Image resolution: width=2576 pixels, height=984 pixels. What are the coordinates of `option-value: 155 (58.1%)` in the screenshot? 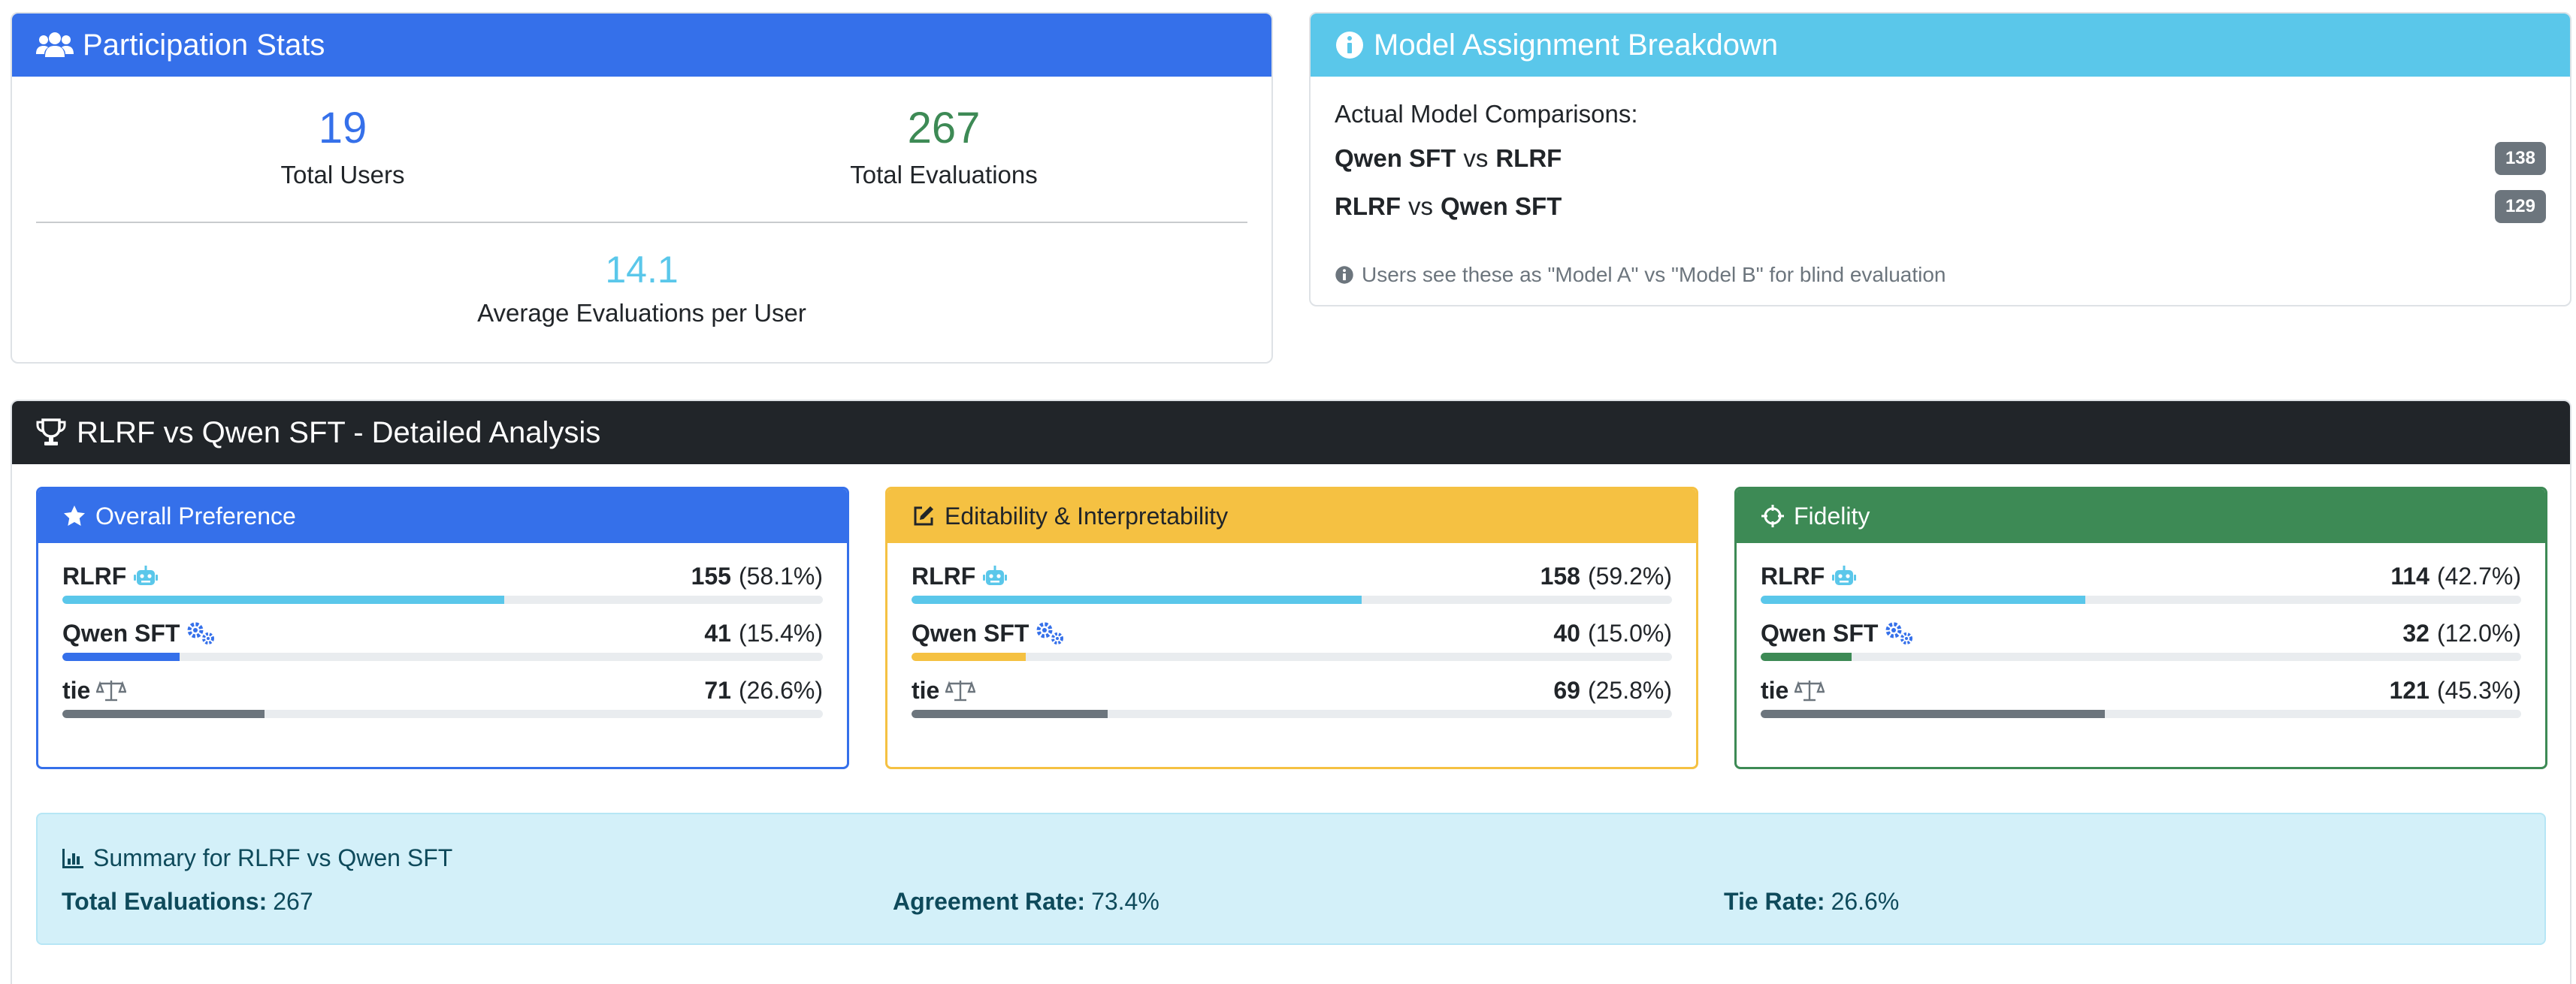 It's located at (757, 576).